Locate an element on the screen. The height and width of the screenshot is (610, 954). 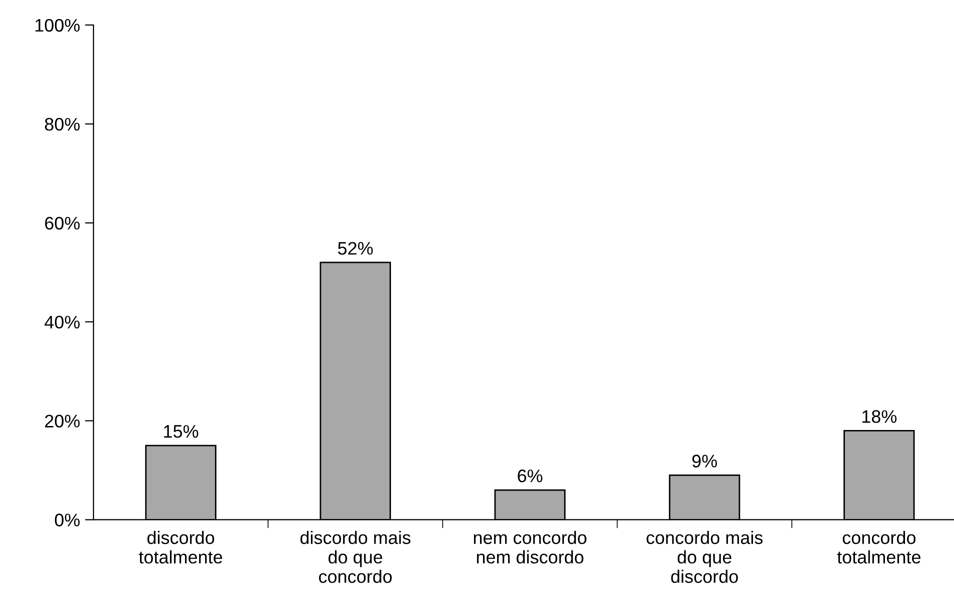
data-label: 18% is located at coordinates (879, 416).